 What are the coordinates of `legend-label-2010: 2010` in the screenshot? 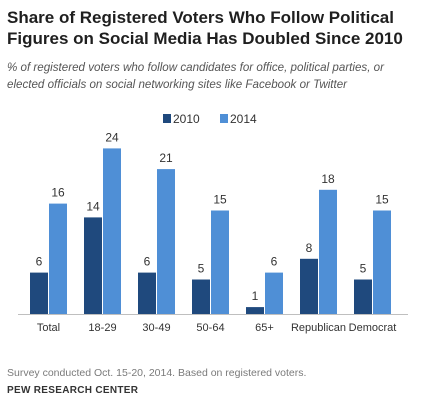 It's located at (186, 119).